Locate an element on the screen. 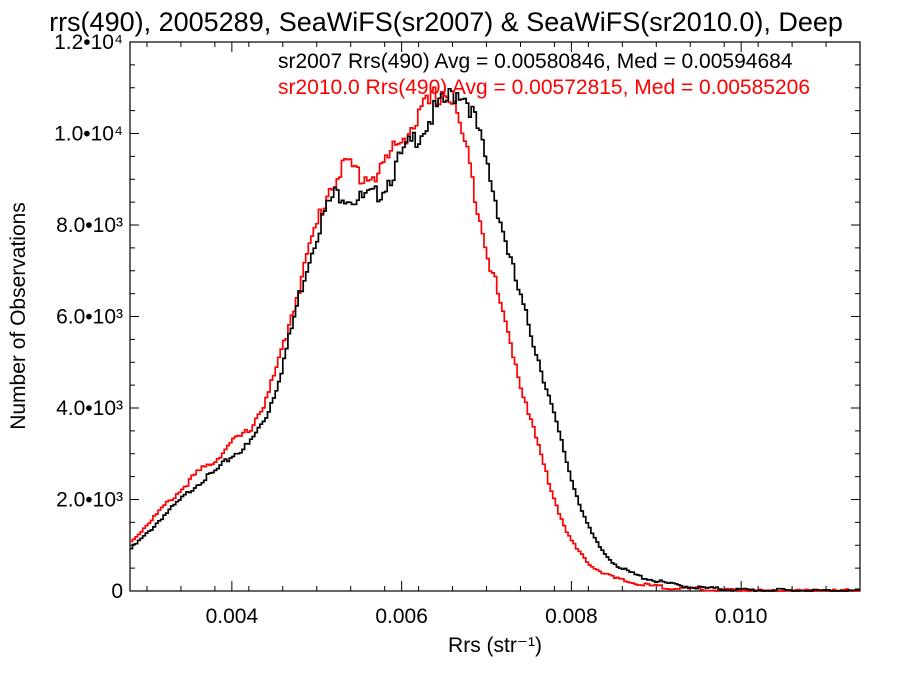  x-tick-label: 0.006 is located at coordinates (401, 616).